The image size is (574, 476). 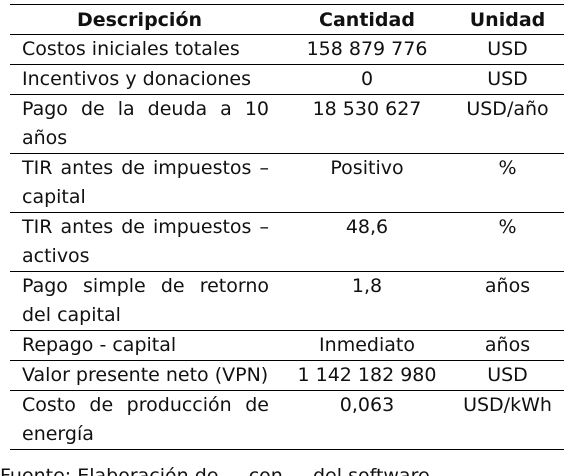 I want to click on row-quantity: 1 142 182 980, so click(x=367, y=375).